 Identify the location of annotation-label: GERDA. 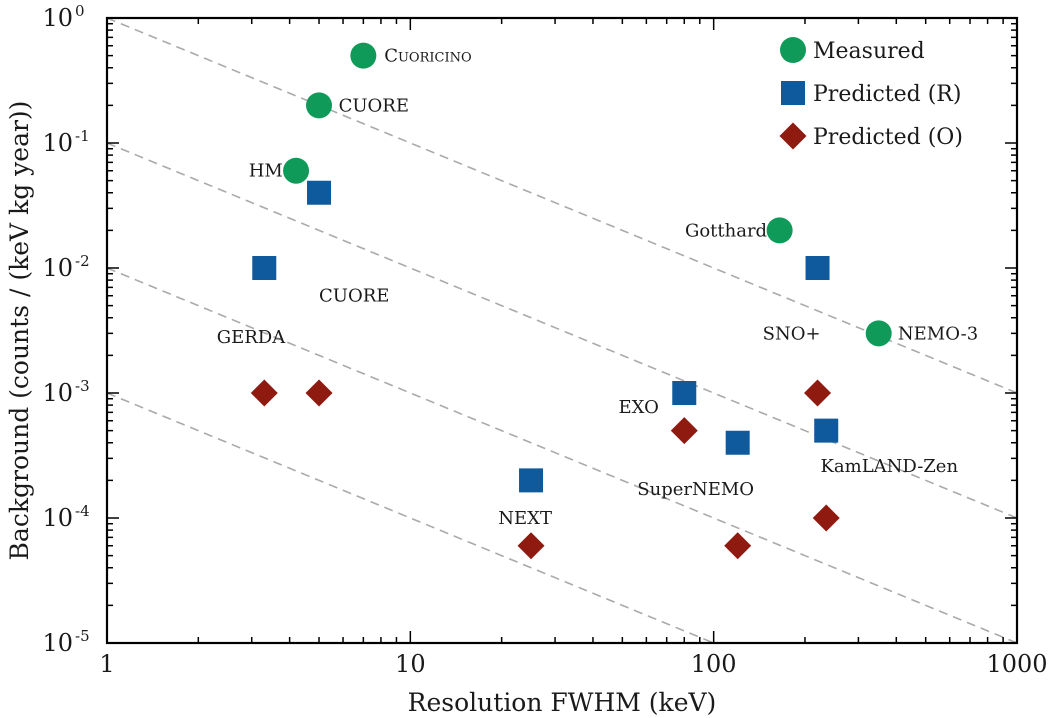
(252, 337).